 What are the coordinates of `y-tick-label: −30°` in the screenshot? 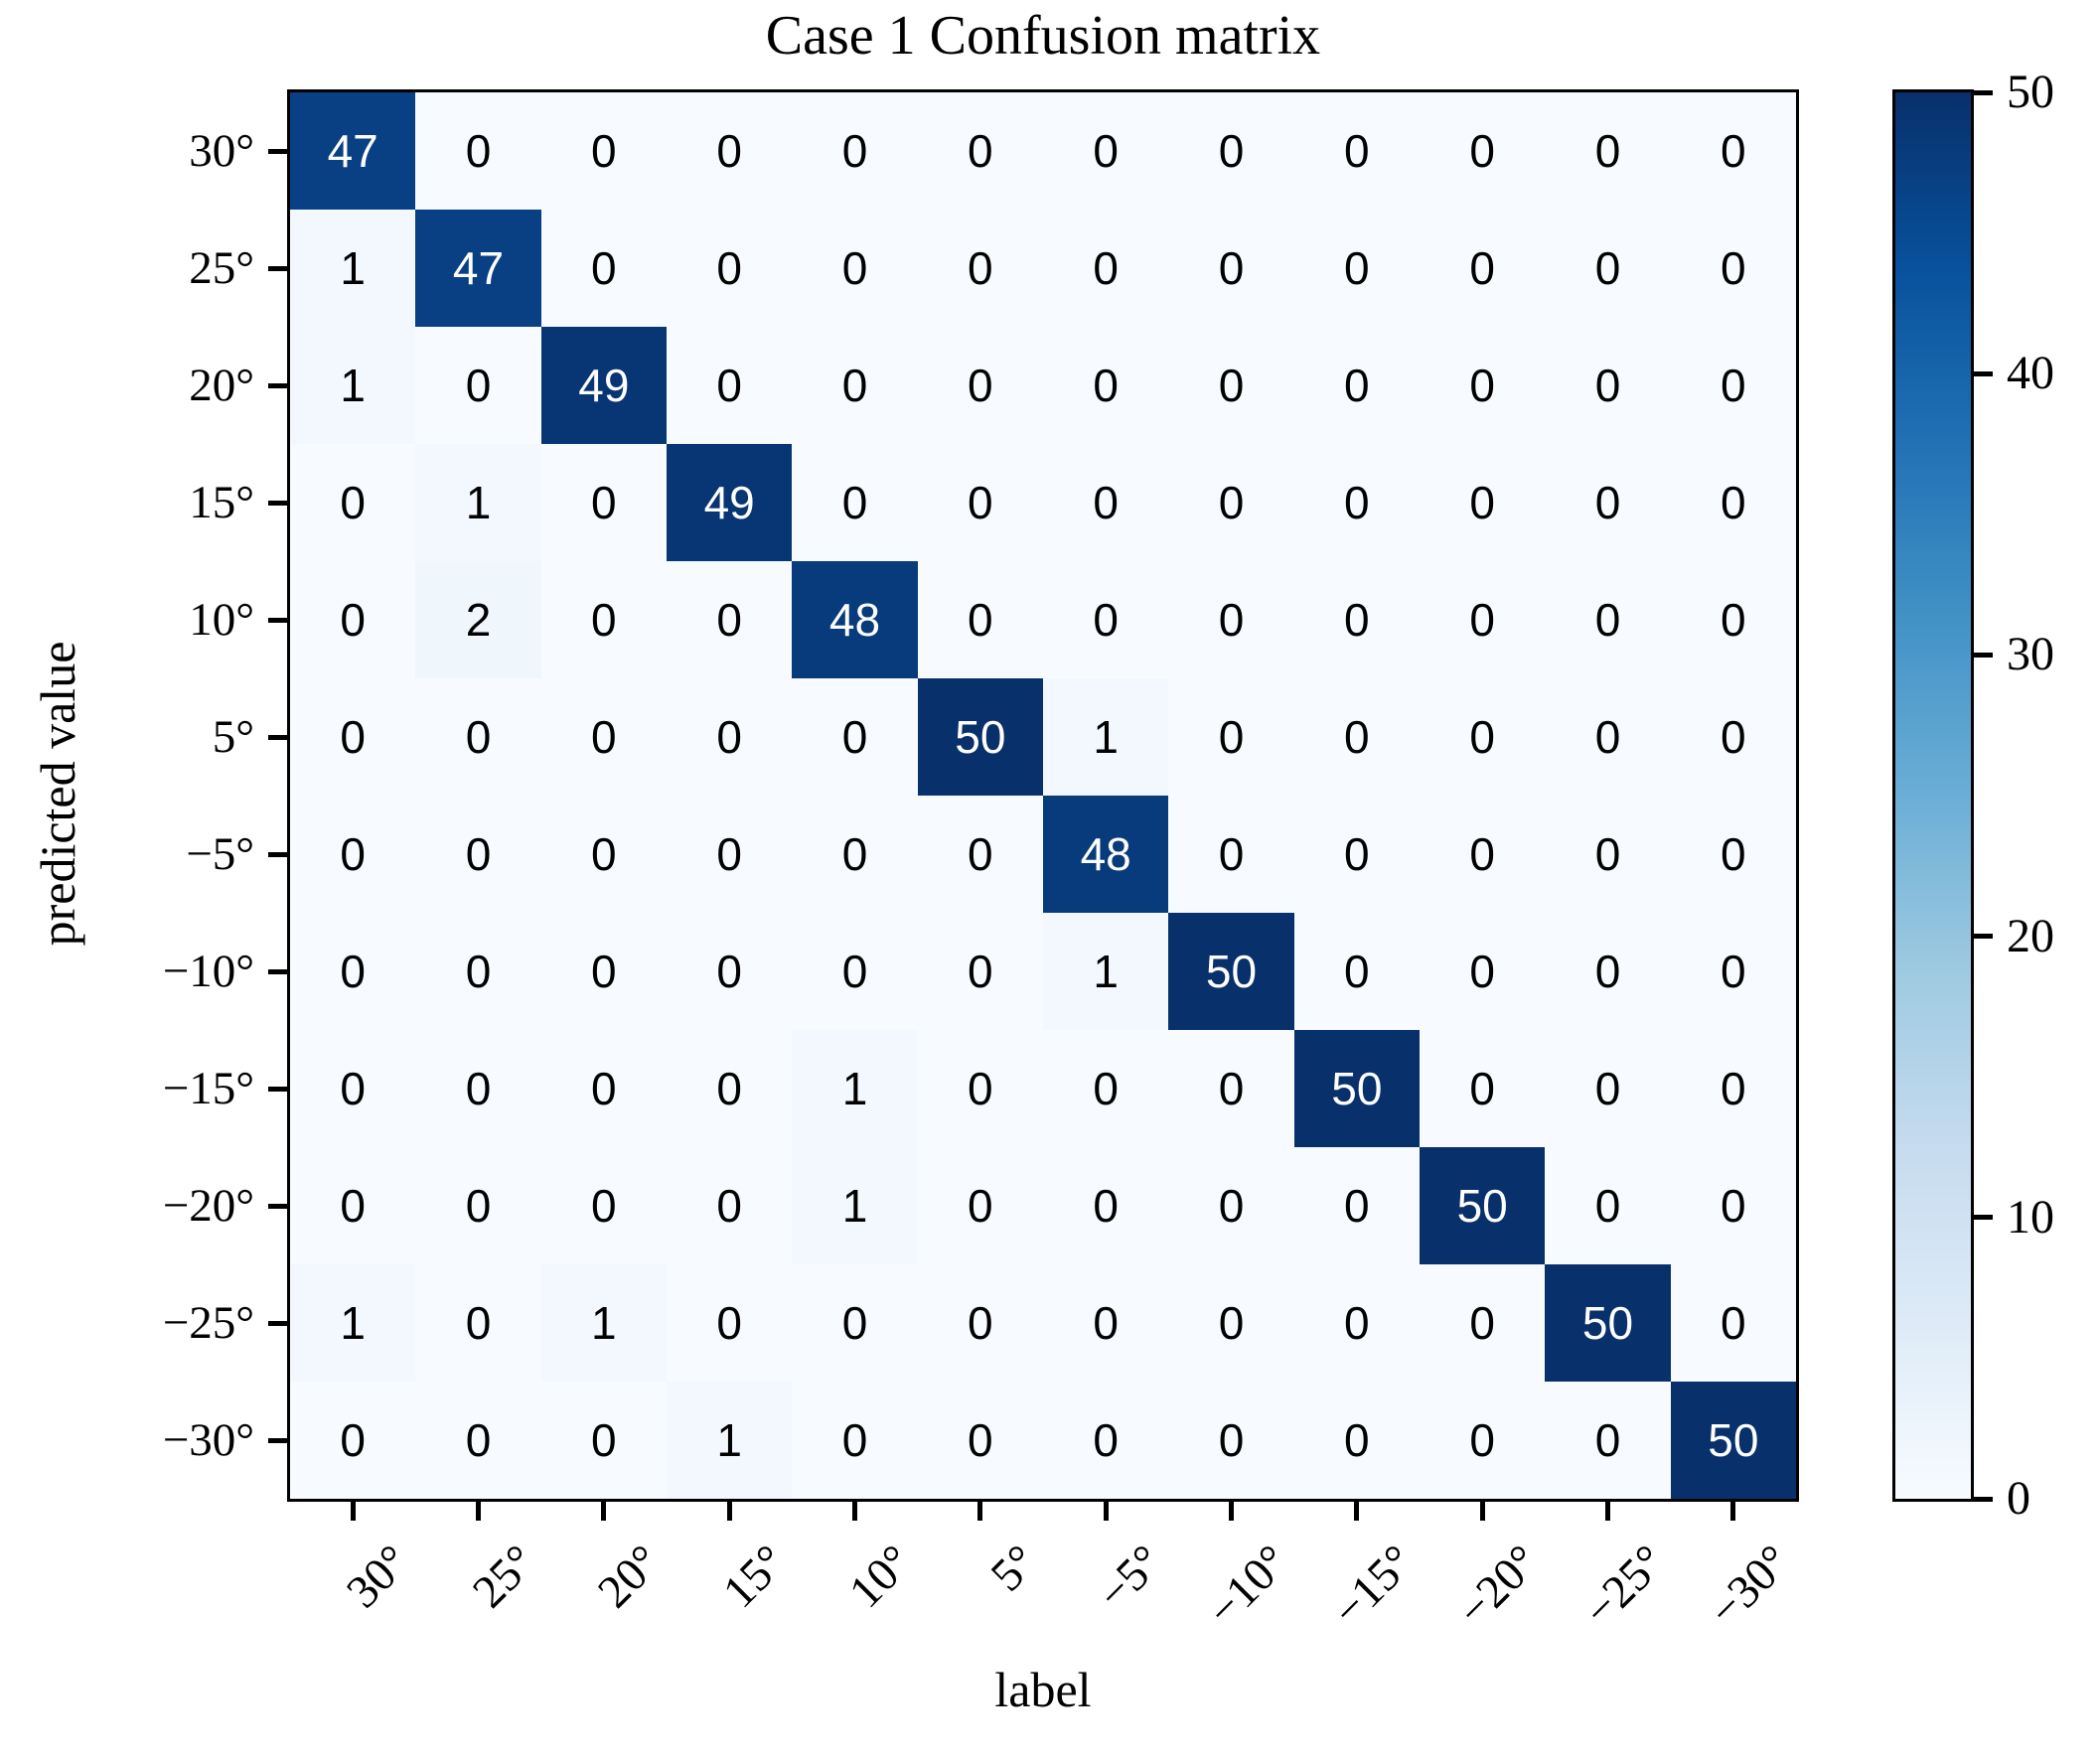 It's located at (208, 1440).